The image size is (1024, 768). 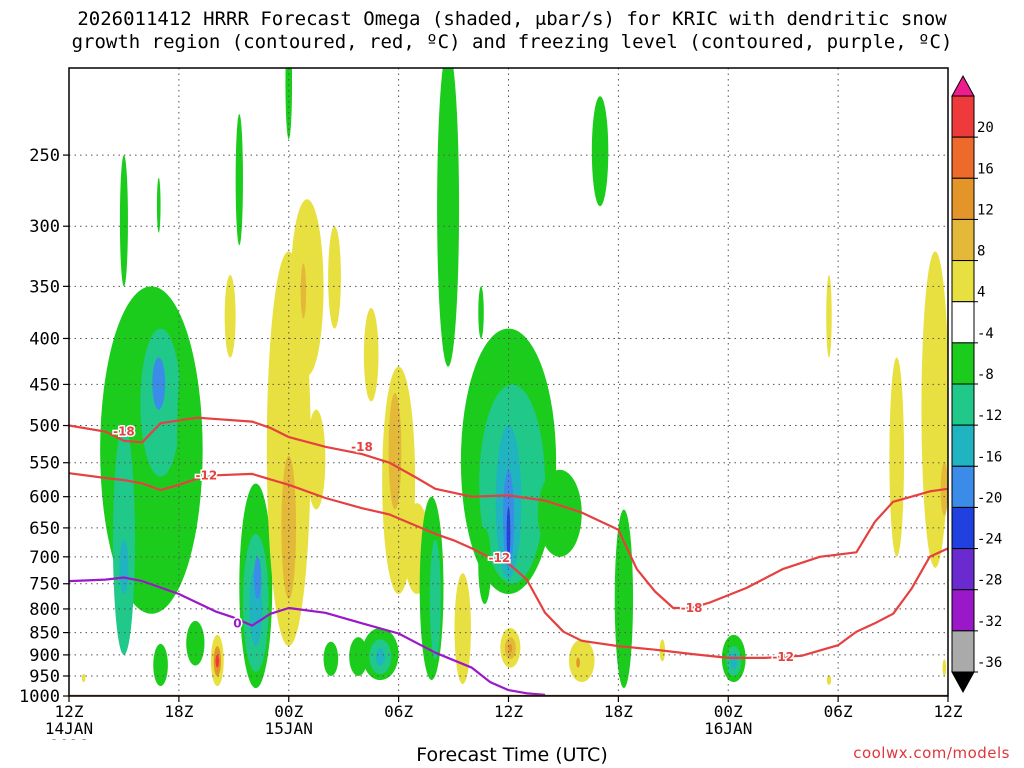 What do you see at coordinates (44, 529) in the screenshot?
I see `y-tick-label: 650` at bounding box center [44, 529].